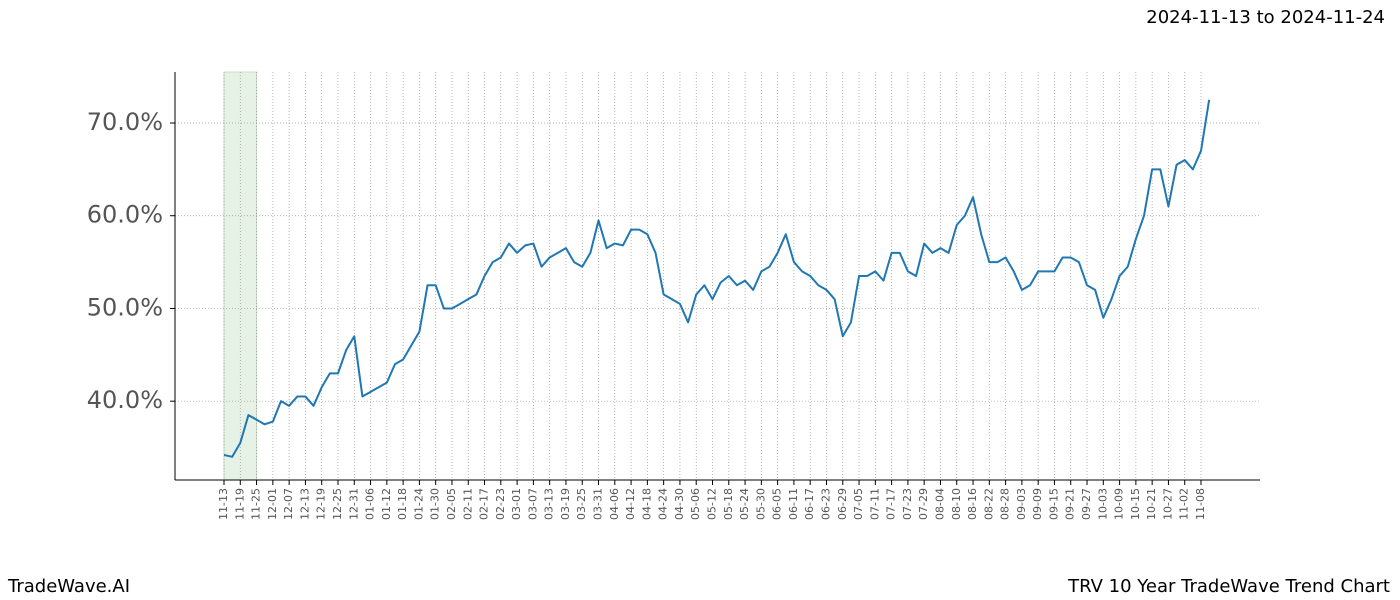  I want to click on x-tick-label: 12-01, so click(272, 504).